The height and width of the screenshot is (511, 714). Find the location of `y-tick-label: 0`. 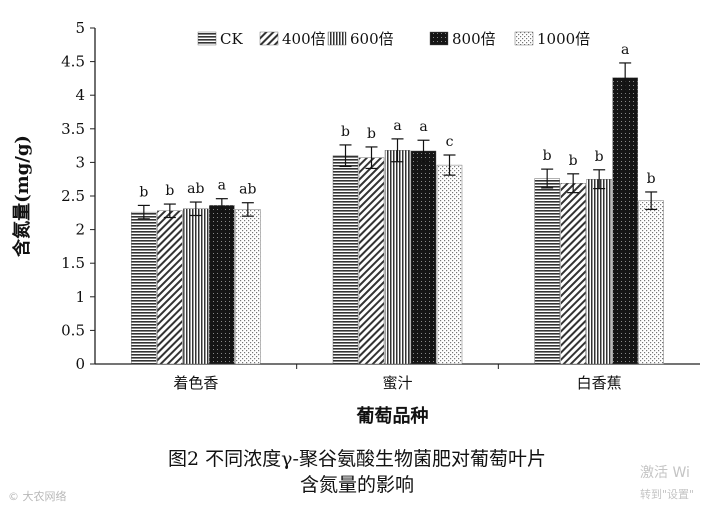

y-tick-label: 0 is located at coordinates (80, 364).